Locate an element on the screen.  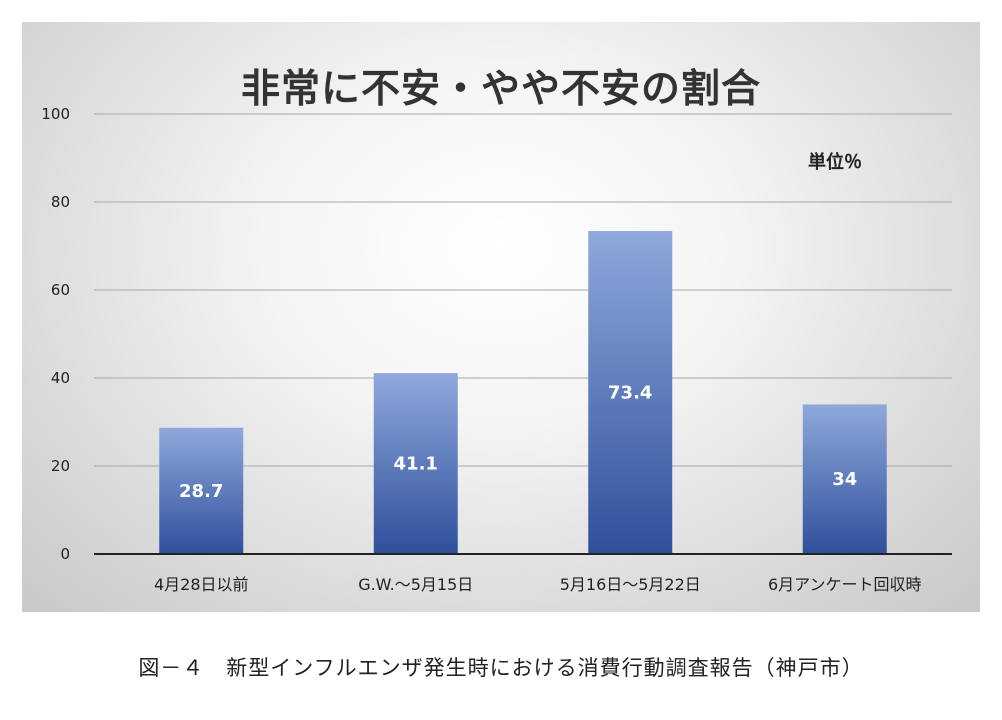
bar-value-label: 41.1 is located at coordinates (416, 464).